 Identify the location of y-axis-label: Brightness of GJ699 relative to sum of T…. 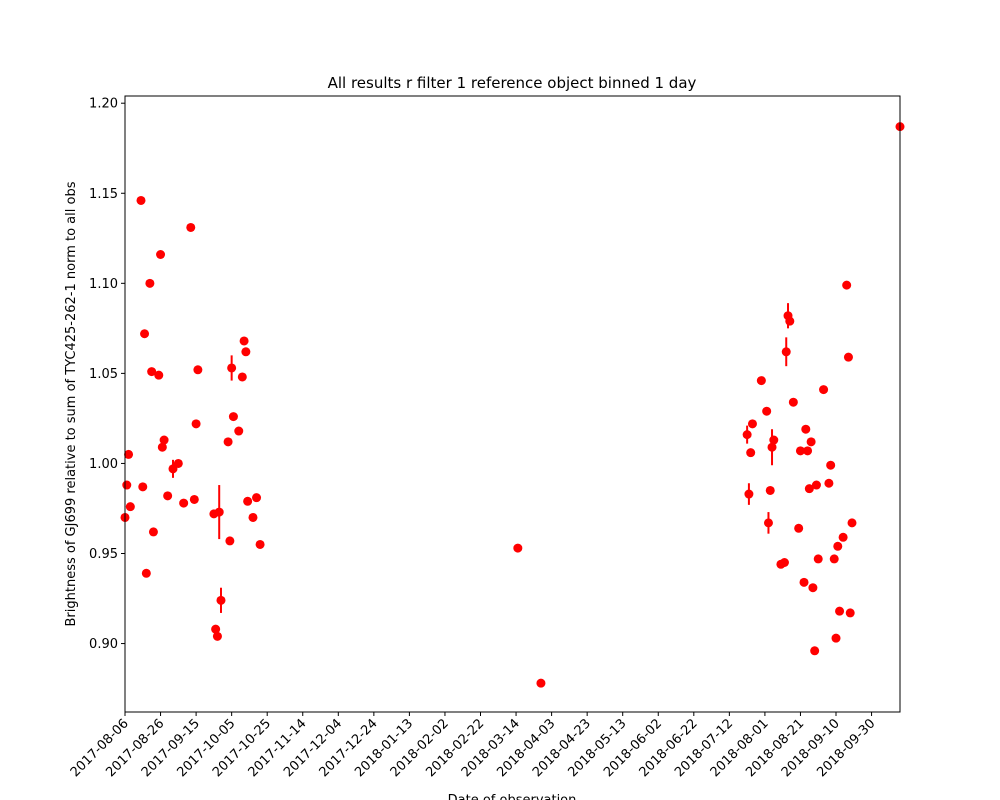
(71, 403).